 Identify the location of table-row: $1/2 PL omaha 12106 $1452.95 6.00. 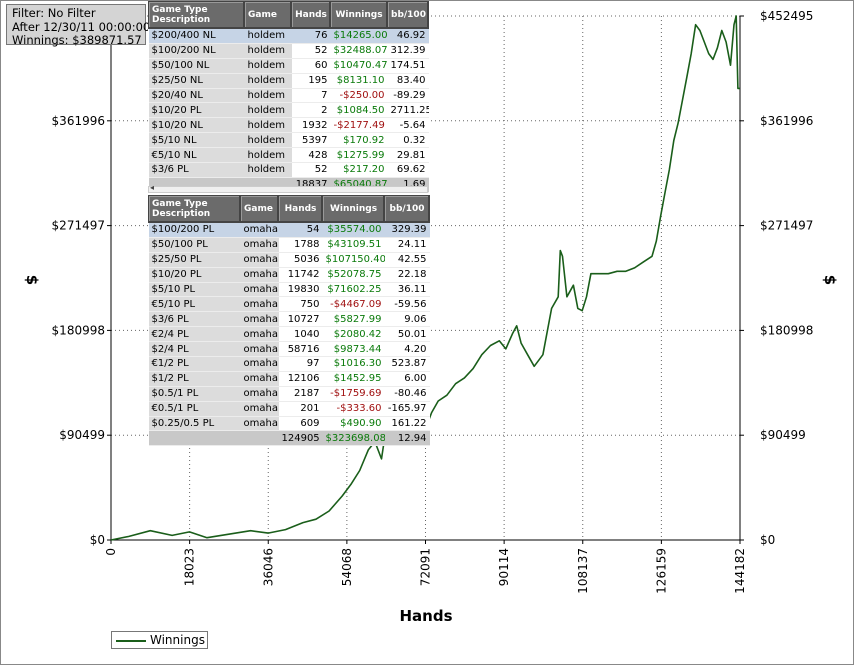
(289, 379).